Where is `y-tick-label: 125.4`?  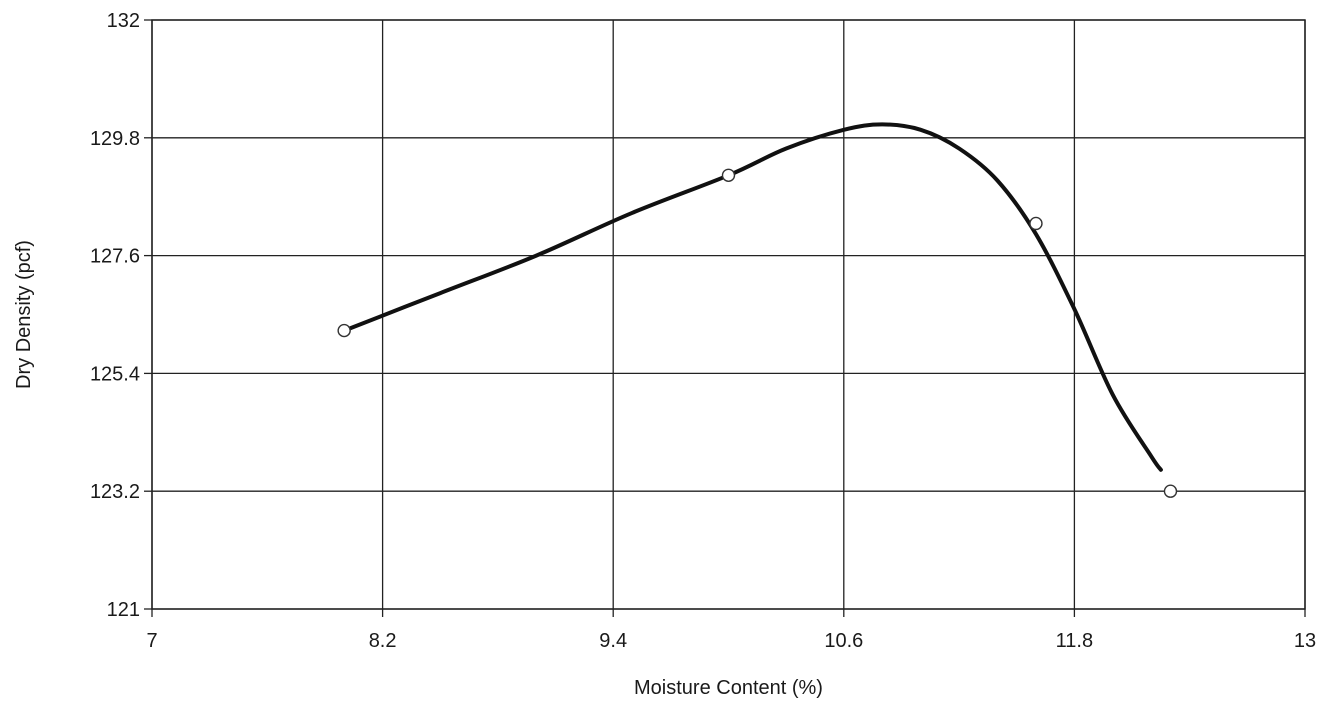
y-tick-label: 125.4 is located at coordinates (115, 374).